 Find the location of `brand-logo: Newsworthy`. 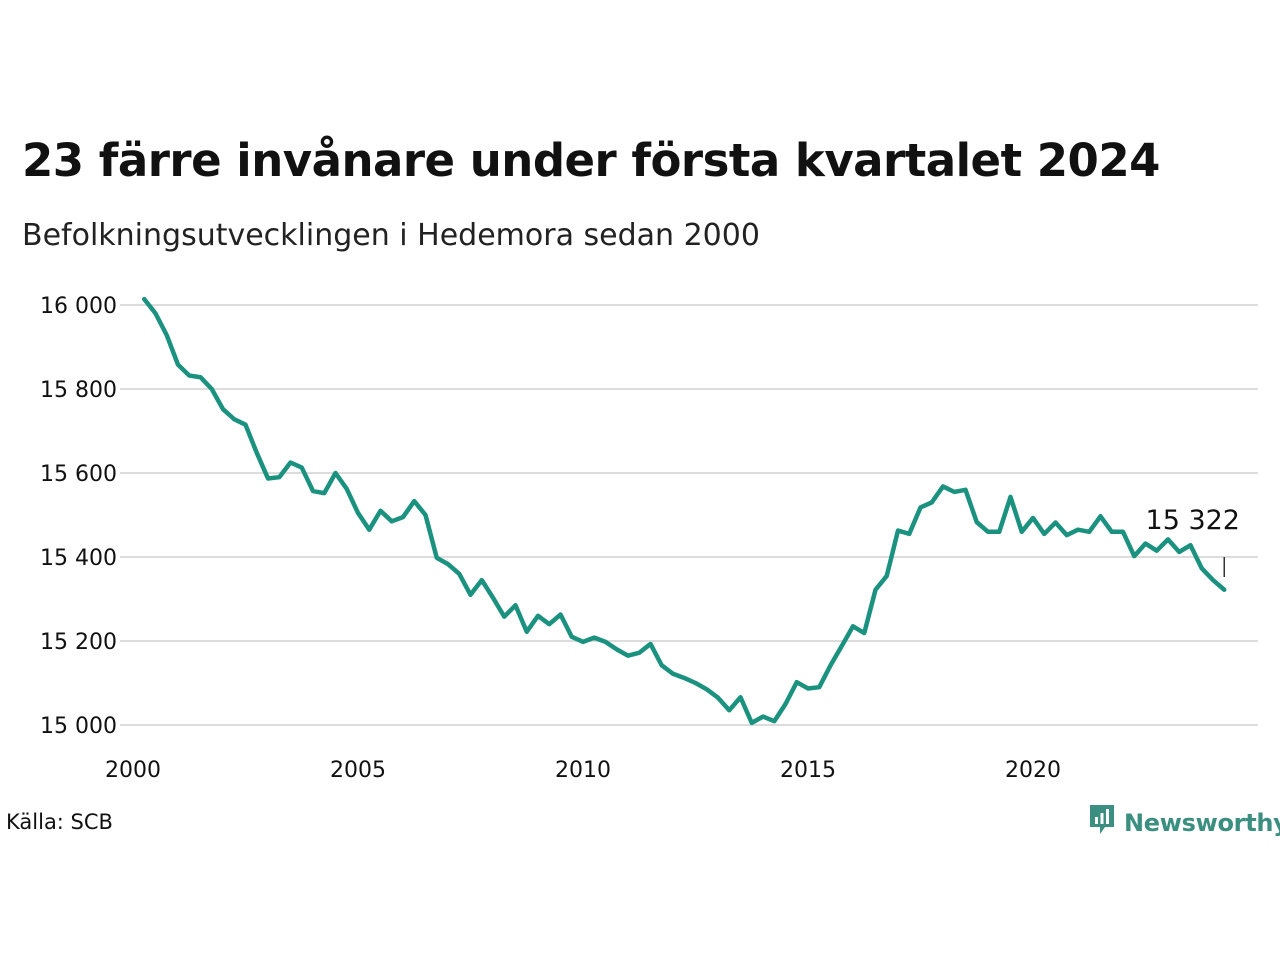

brand-logo: Newsworthy is located at coordinates (1184, 822).